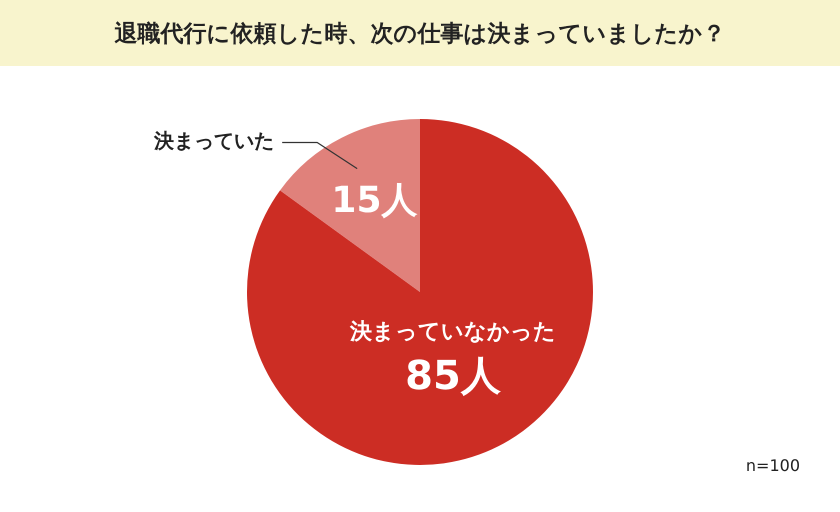 This screenshot has height=512, width=840. What do you see at coordinates (452, 331) in the screenshot?
I see `slice-label: 決まっていなかった` at bounding box center [452, 331].